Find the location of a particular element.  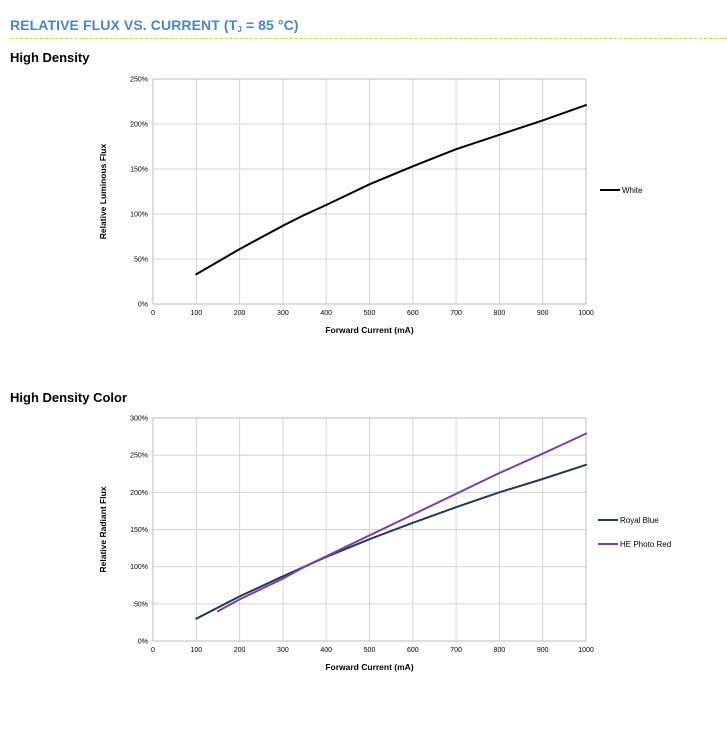

series-line-he-photo-red is located at coordinates (401, 522).